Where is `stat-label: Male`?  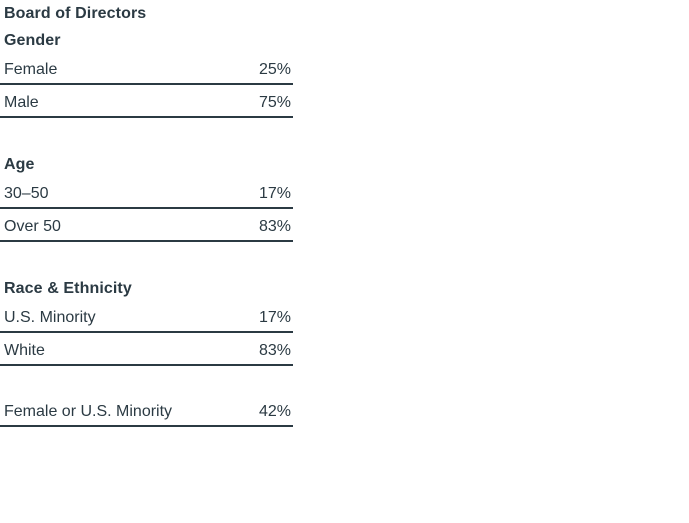
stat-label: Male is located at coordinates (21, 102).